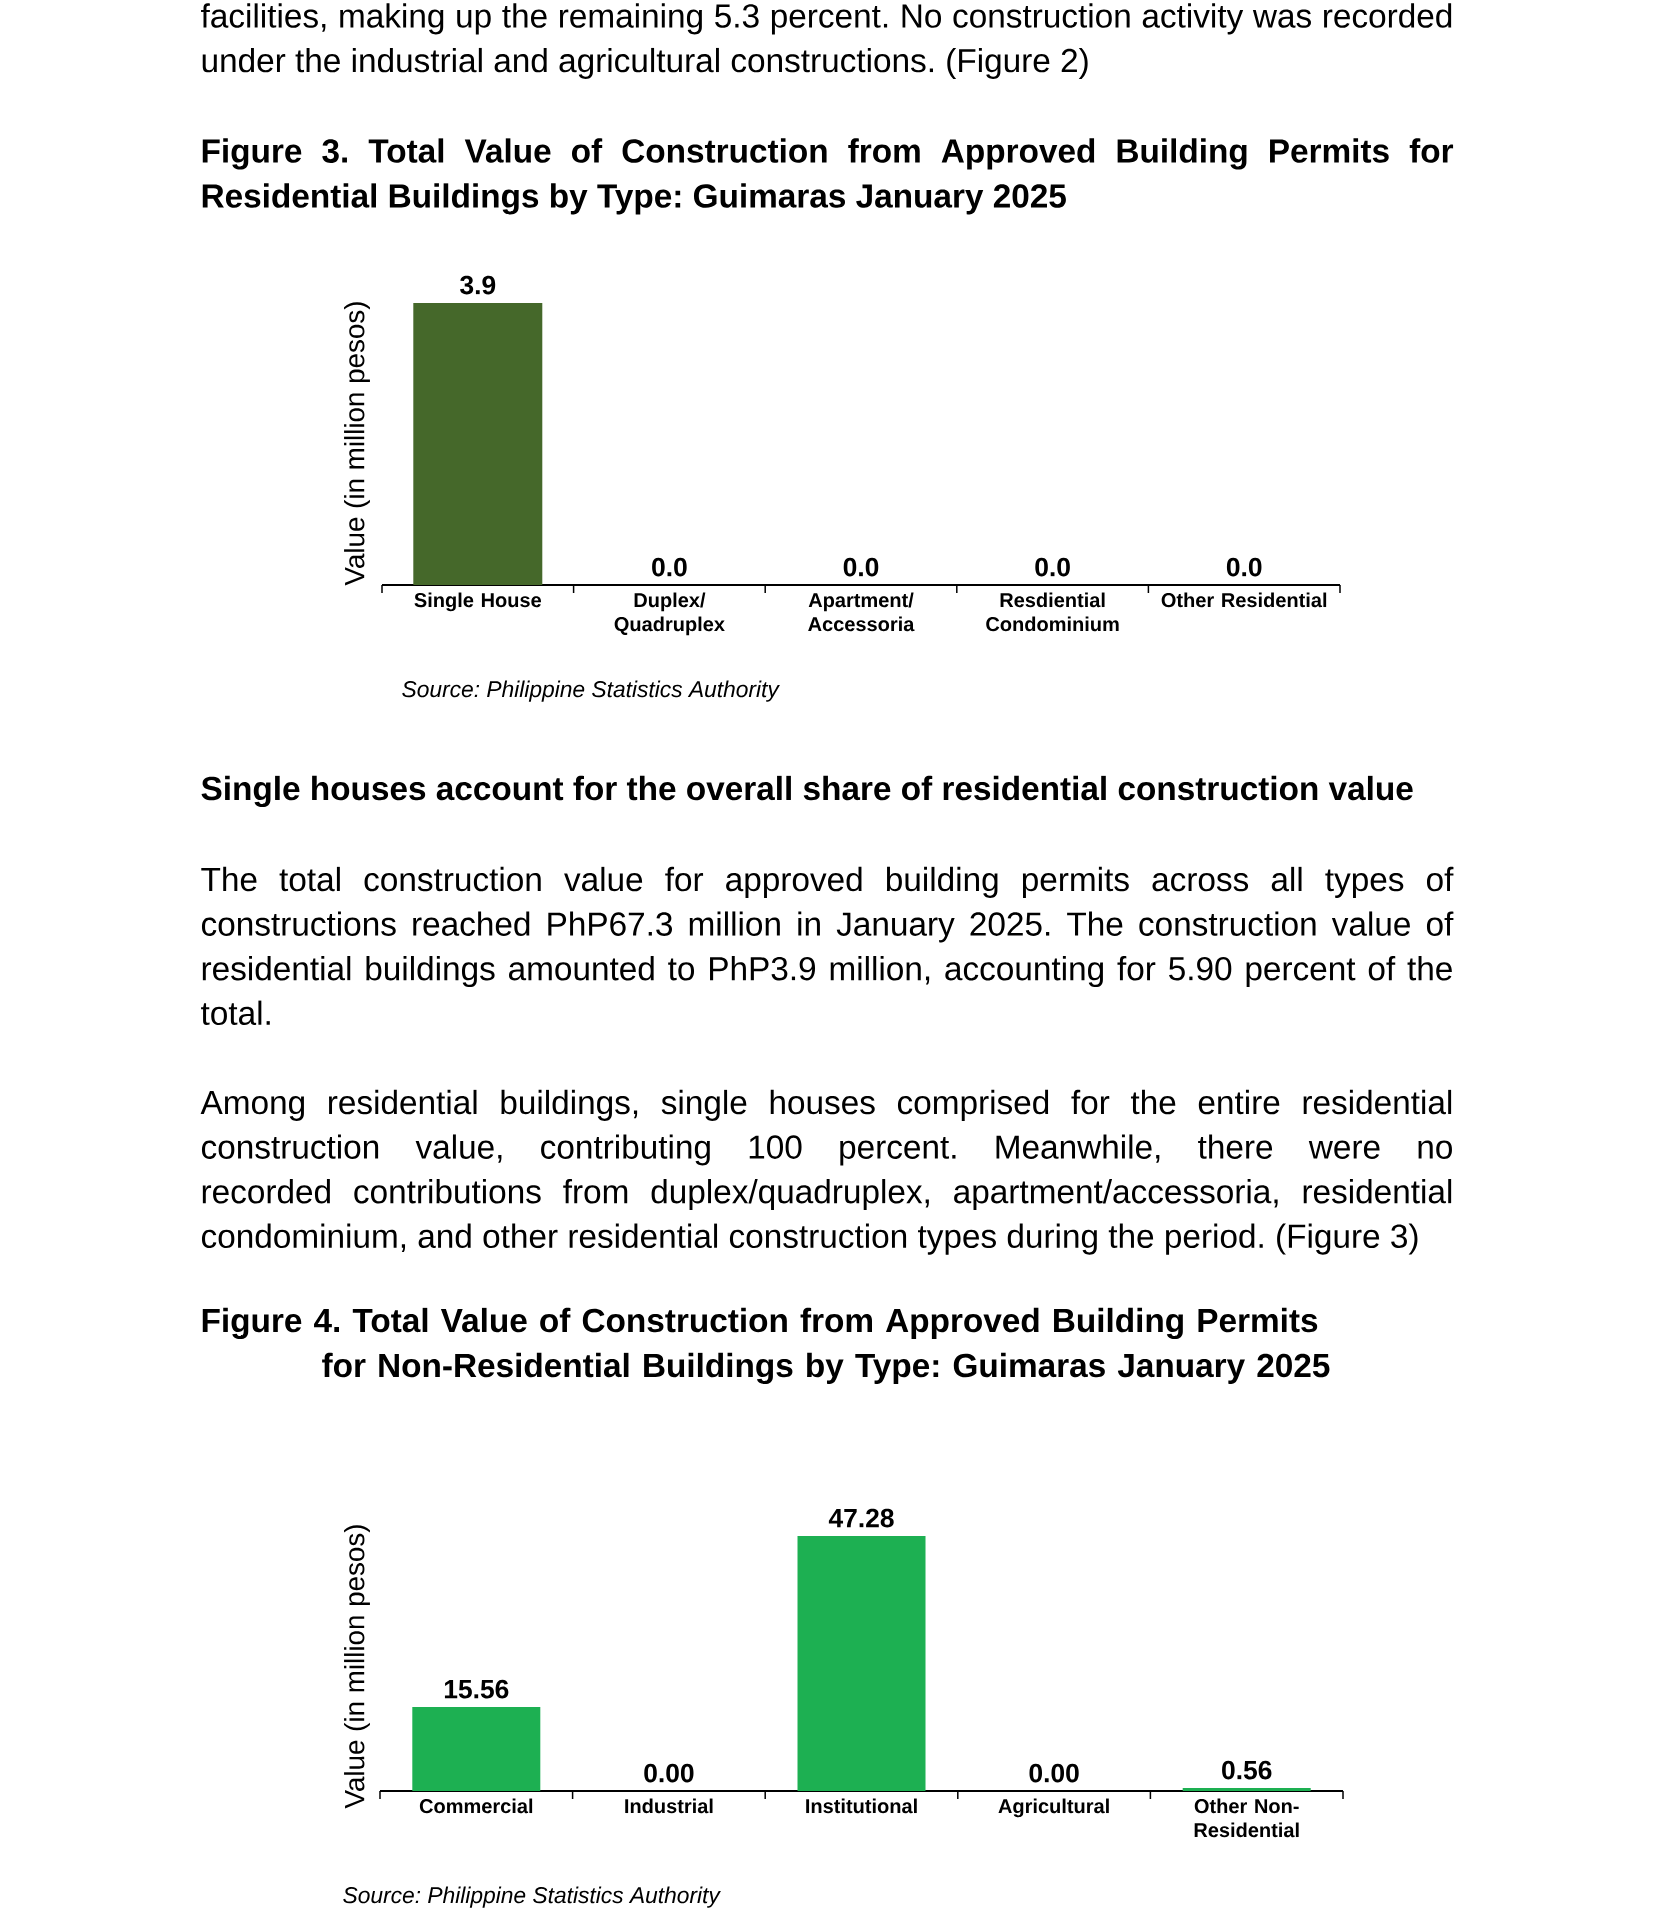 The width and height of the screenshot is (1654, 1911). Describe the element at coordinates (1247, 1770) in the screenshot. I see `data-label: 0.56` at that location.